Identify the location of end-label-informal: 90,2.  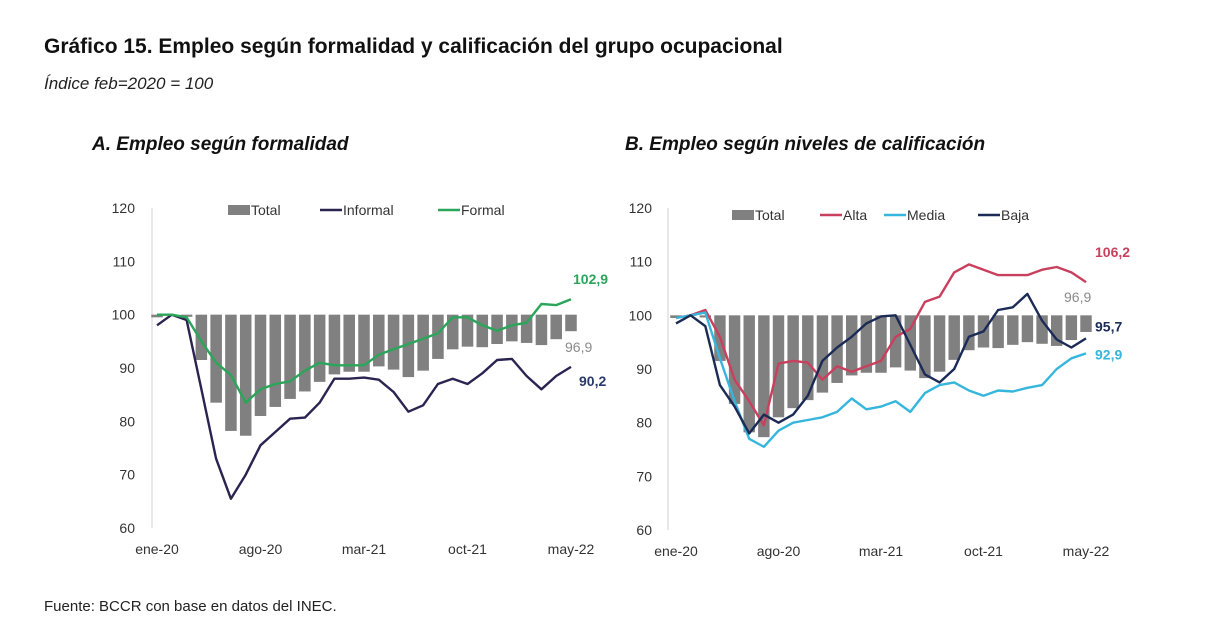
(592, 381).